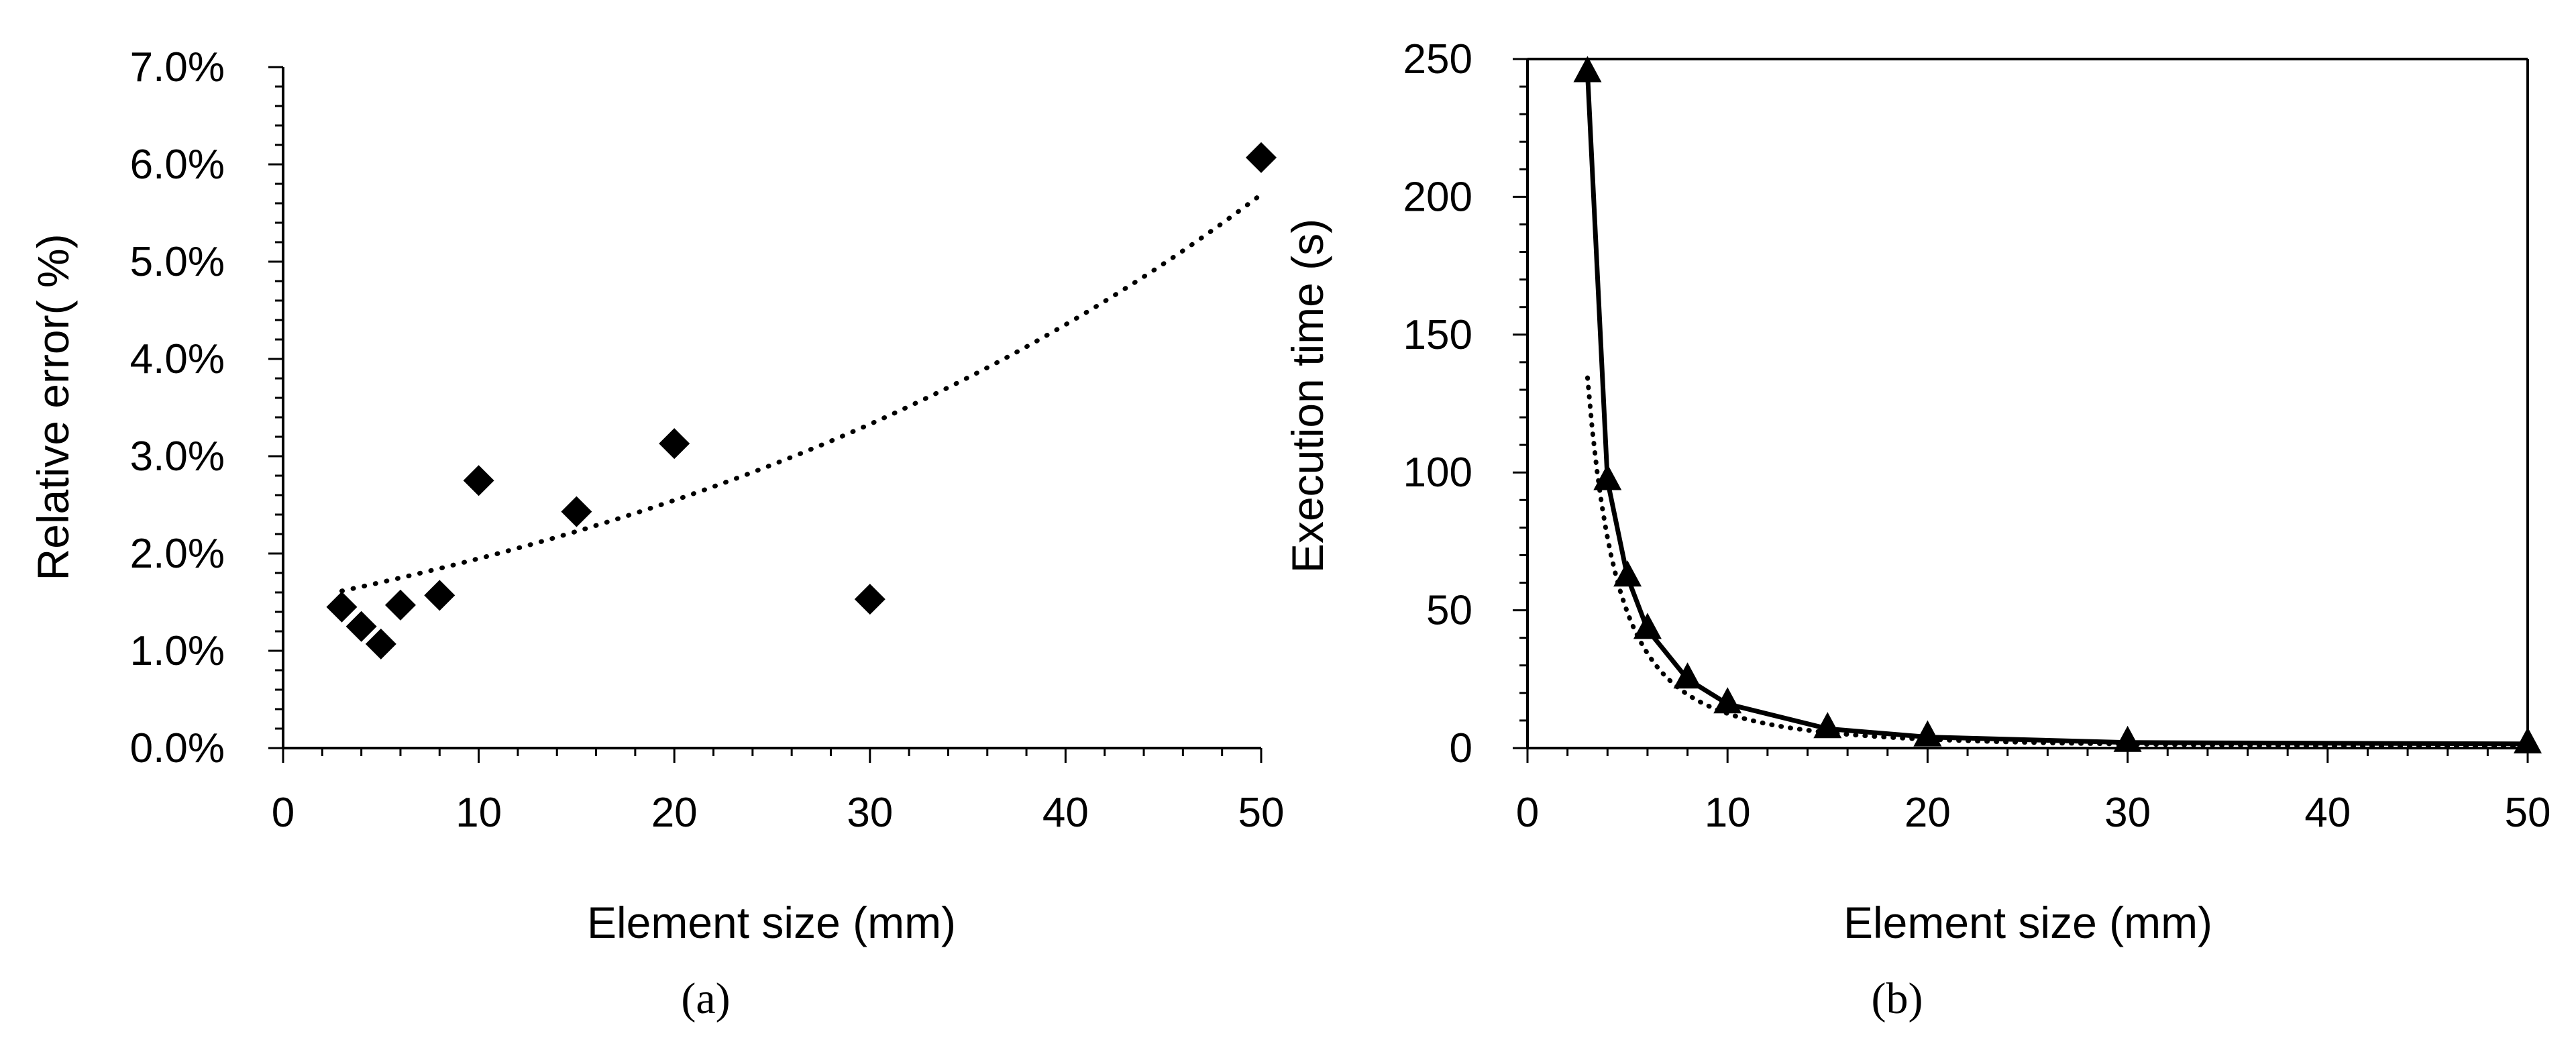 The height and width of the screenshot is (1054, 2576). I want to click on chart-a-caption: (a), so click(705, 998).